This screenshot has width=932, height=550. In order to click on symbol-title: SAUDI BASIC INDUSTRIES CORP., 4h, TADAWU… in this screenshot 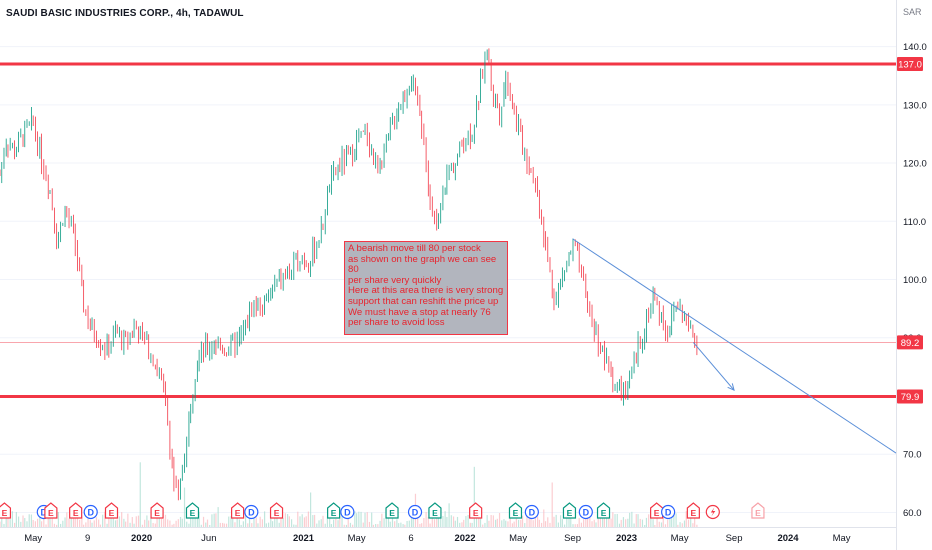, I will do `click(125, 13)`.